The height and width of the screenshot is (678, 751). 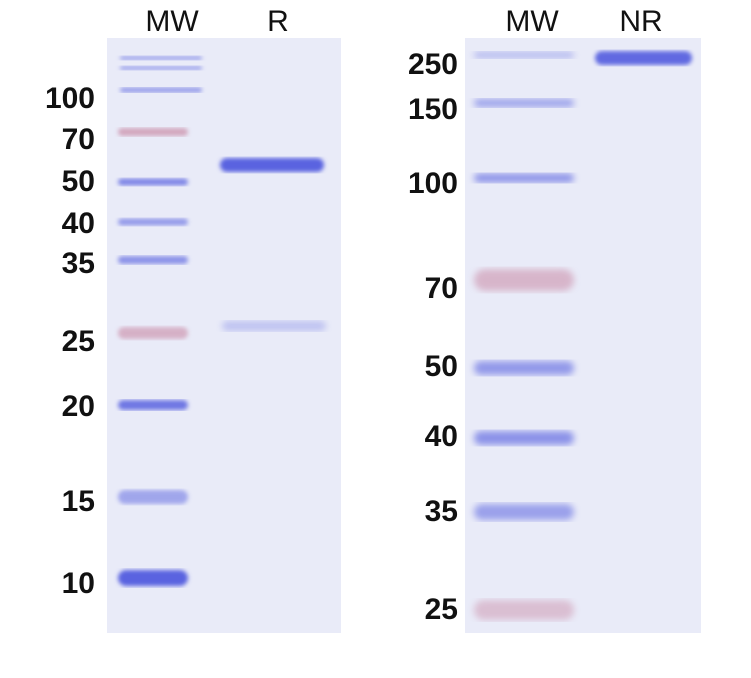 What do you see at coordinates (532, 21) in the screenshot?
I see `lane-label-mw-right: MW` at bounding box center [532, 21].